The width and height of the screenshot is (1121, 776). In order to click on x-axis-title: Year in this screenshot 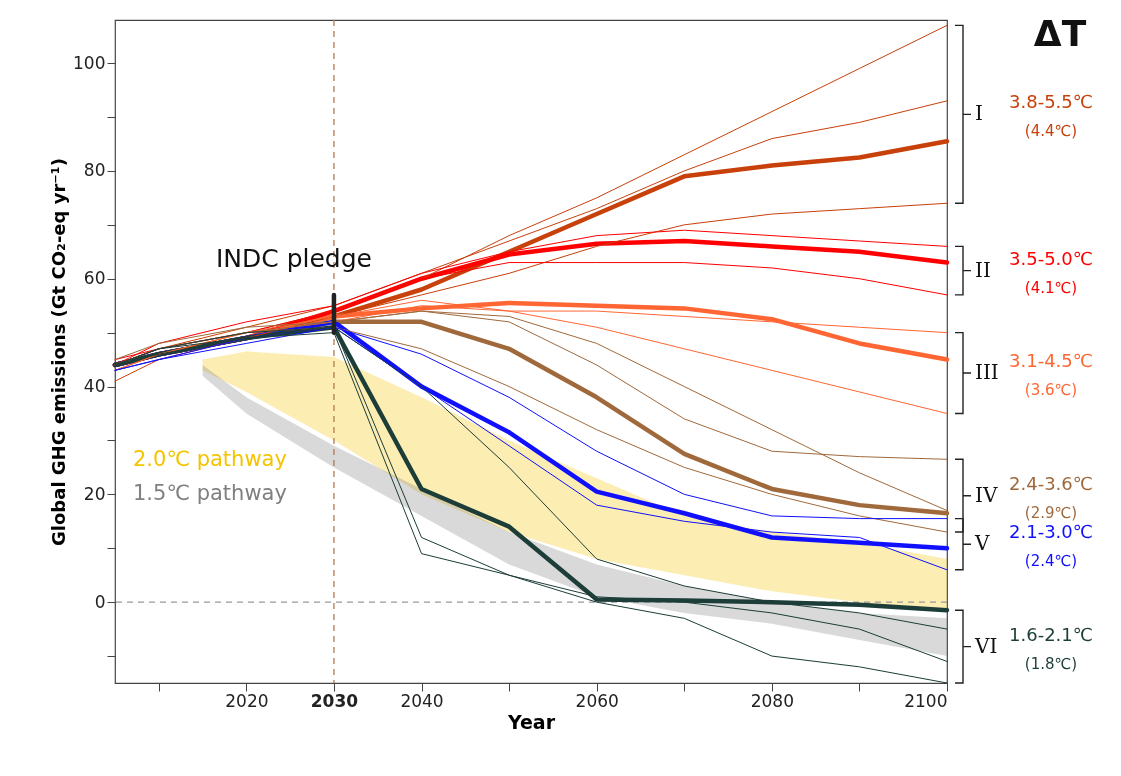, I will do `click(531, 721)`.